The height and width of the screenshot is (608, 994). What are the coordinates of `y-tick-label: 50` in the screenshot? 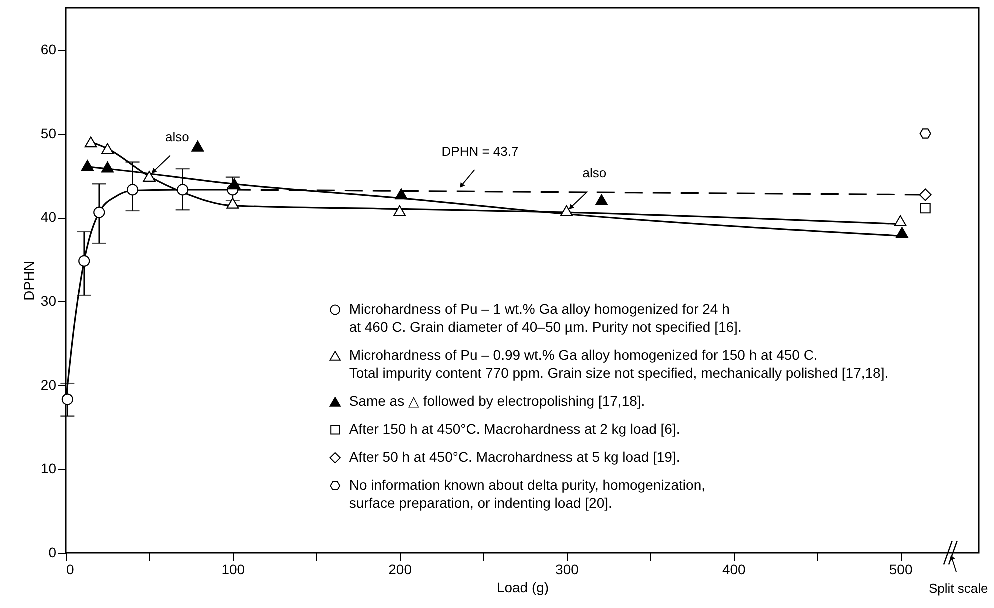 It's located at (48, 133).